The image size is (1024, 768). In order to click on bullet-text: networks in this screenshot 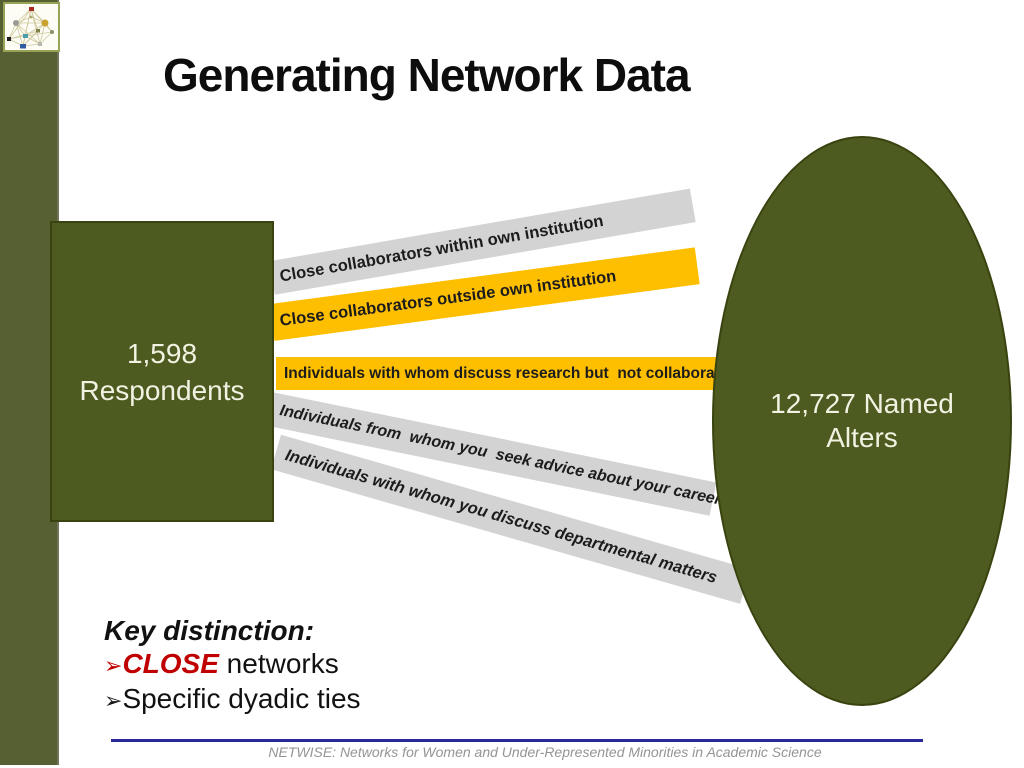, I will do `click(278, 663)`.